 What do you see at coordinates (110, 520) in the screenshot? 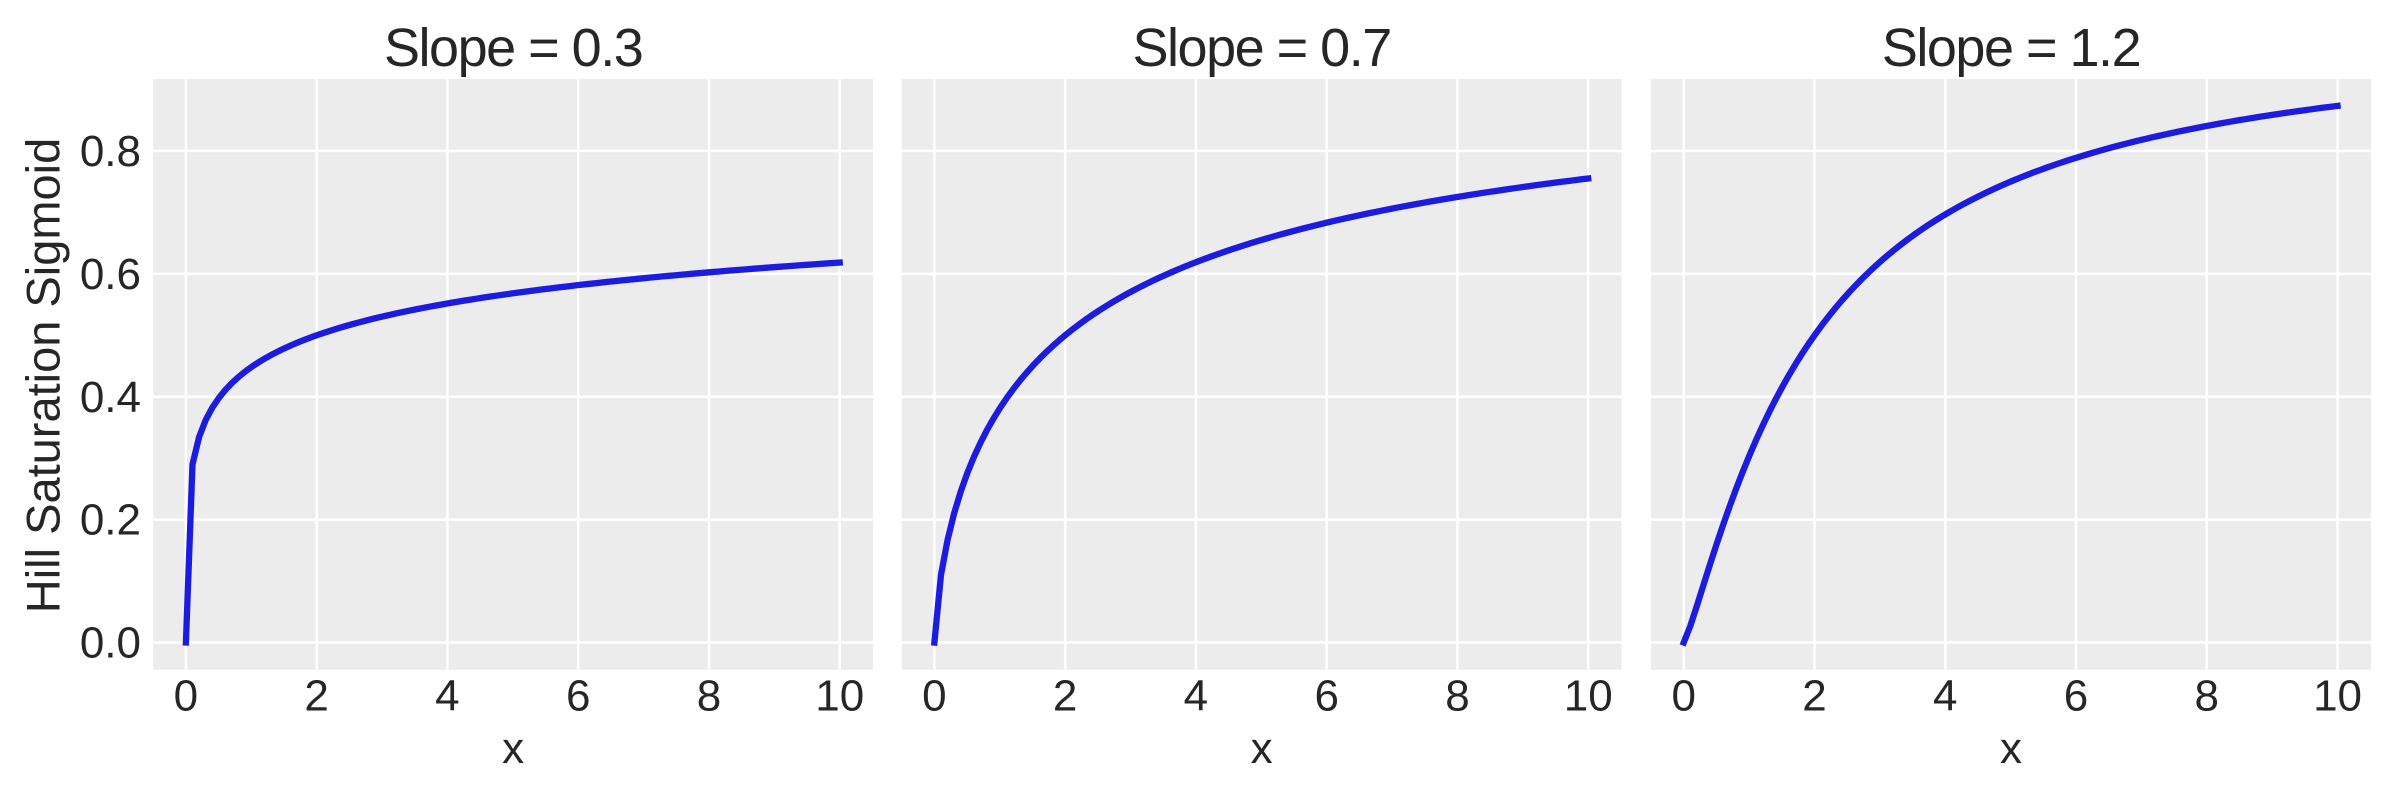
I see `svg-text: 0.2` at bounding box center [110, 520].